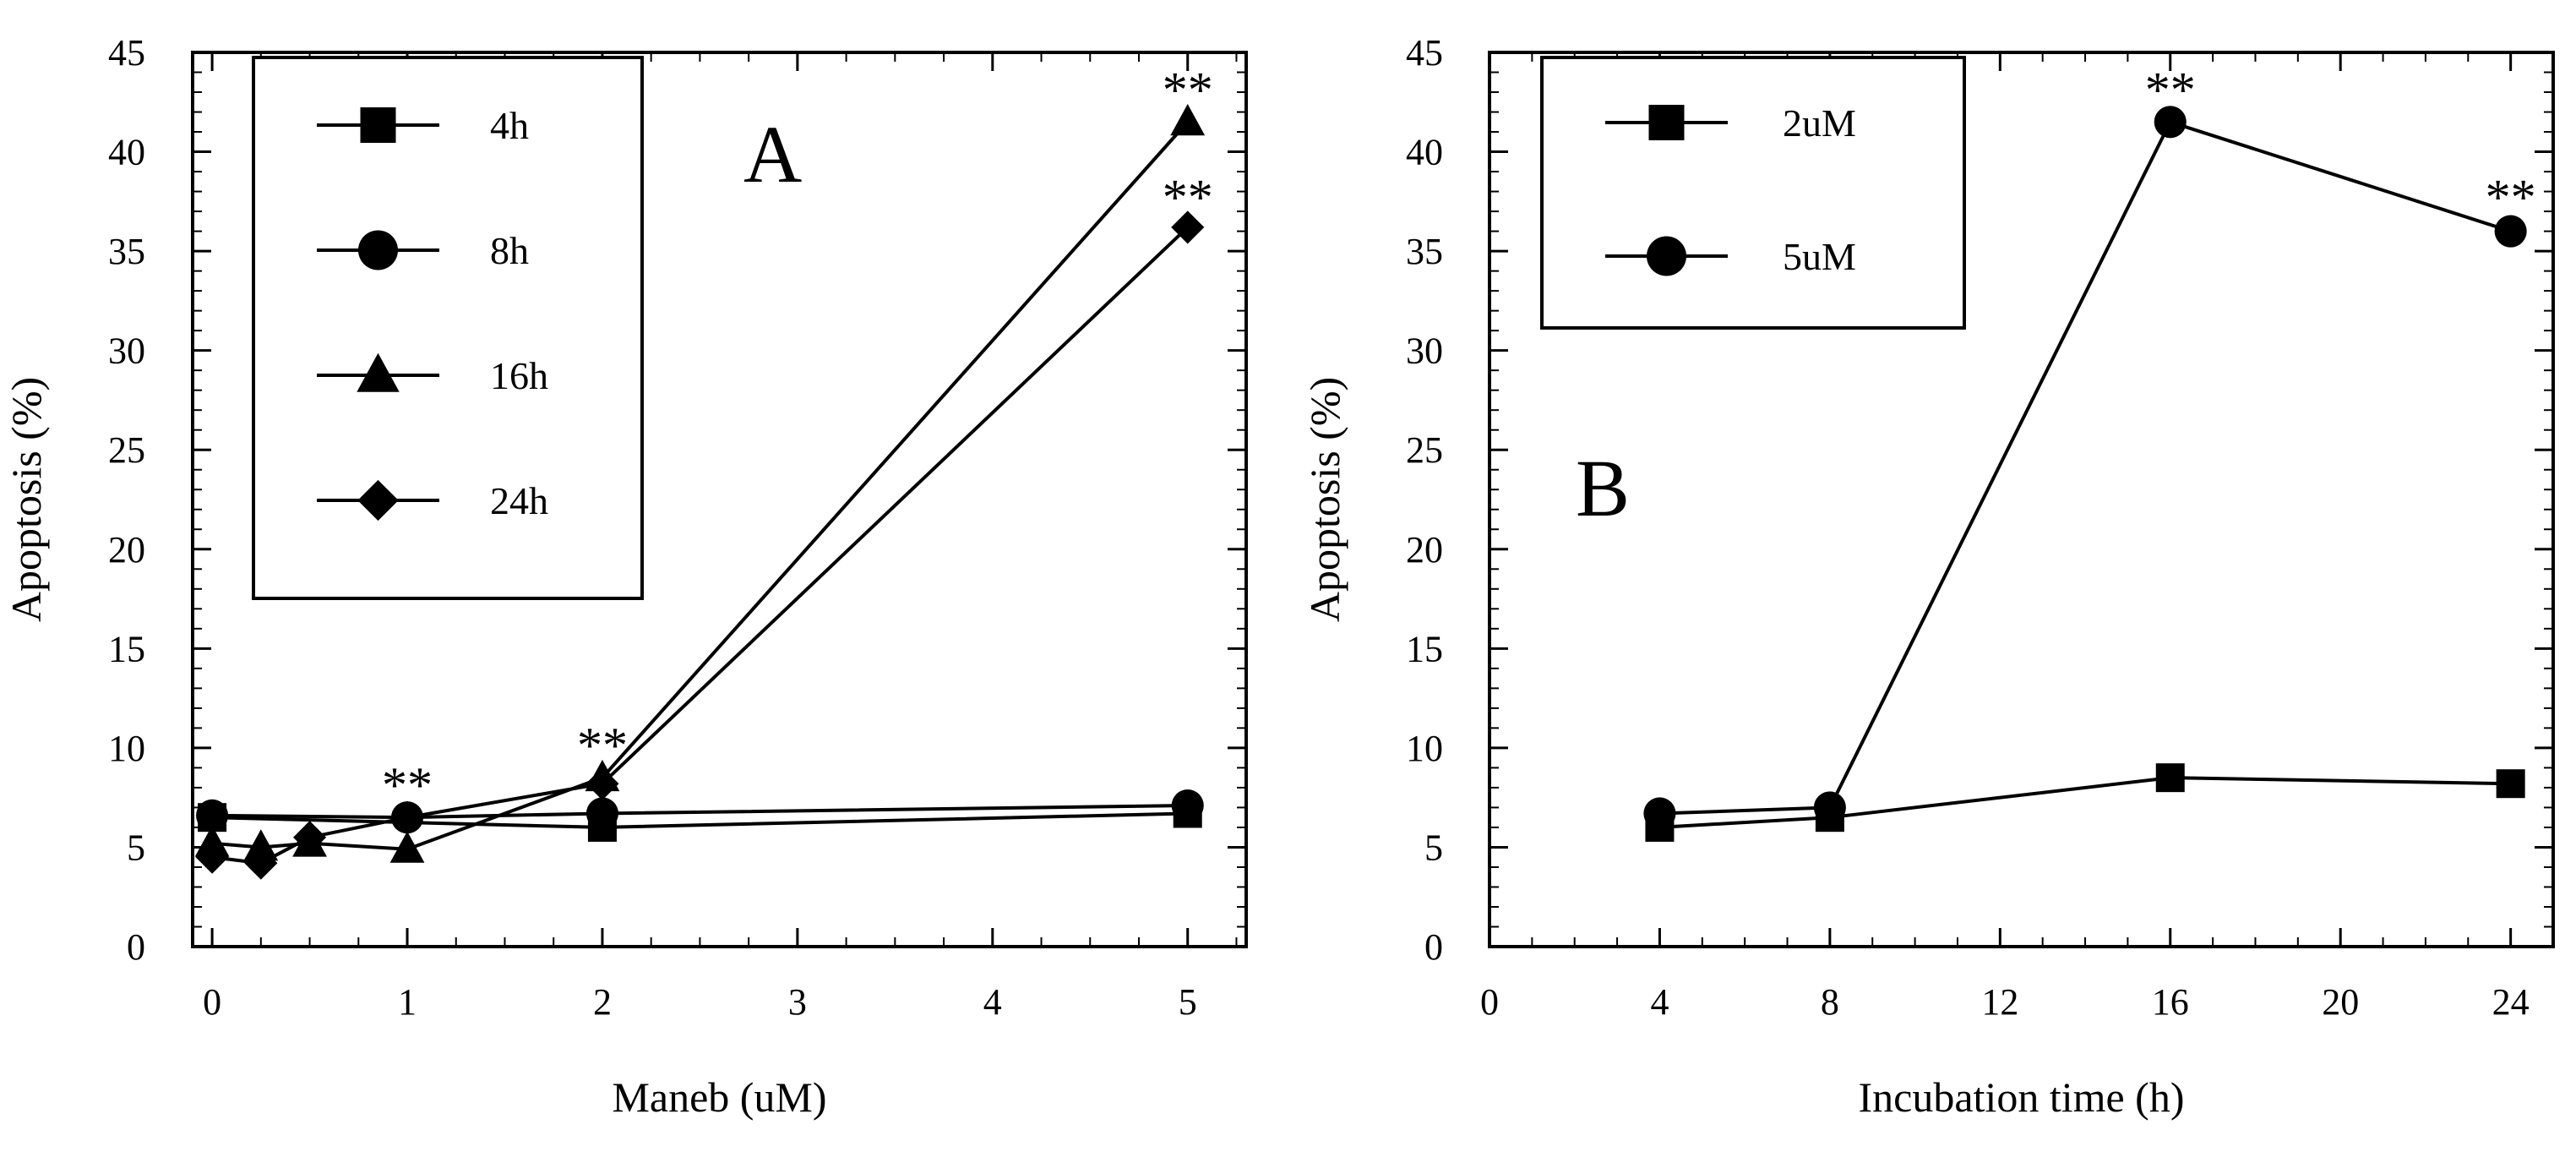  What do you see at coordinates (2511, 1002) in the screenshot?
I see `x-tick-label: 24` at bounding box center [2511, 1002].